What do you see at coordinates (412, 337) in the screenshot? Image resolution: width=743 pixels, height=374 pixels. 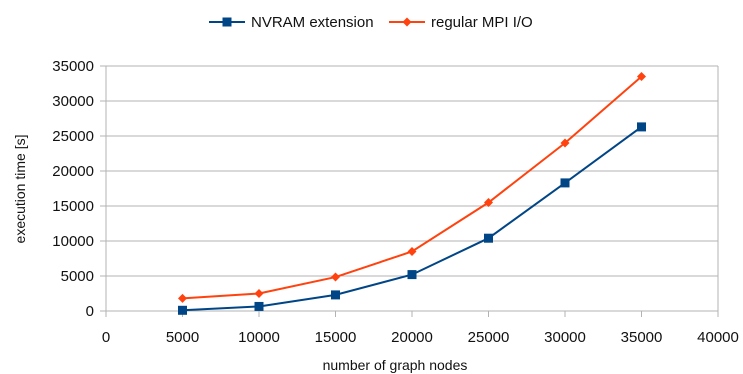 I see `x-tick-label: 20000` at bounding box center [412, 337].